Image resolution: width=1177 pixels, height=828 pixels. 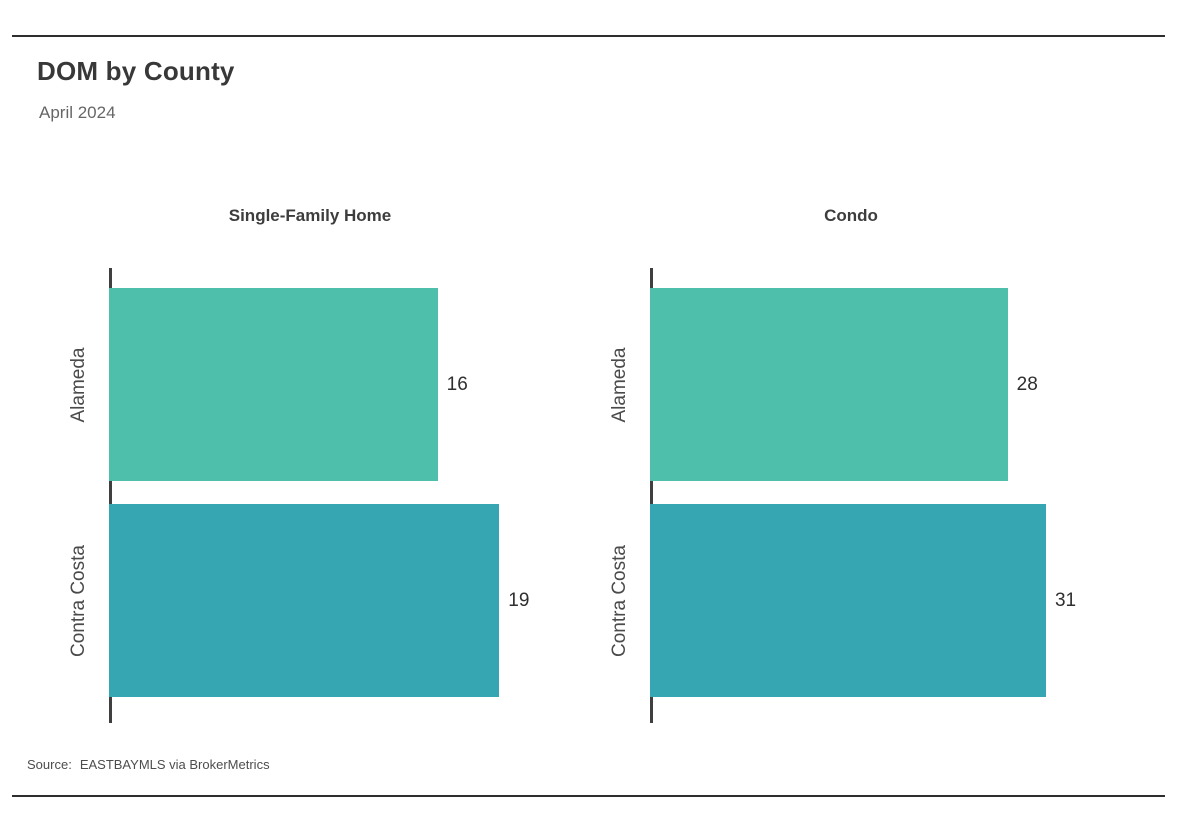 What do you see at coordinates (77, 112) in the screenshot?
I see `chart-subtitle: April 2024` at bounding box center [77, 112].